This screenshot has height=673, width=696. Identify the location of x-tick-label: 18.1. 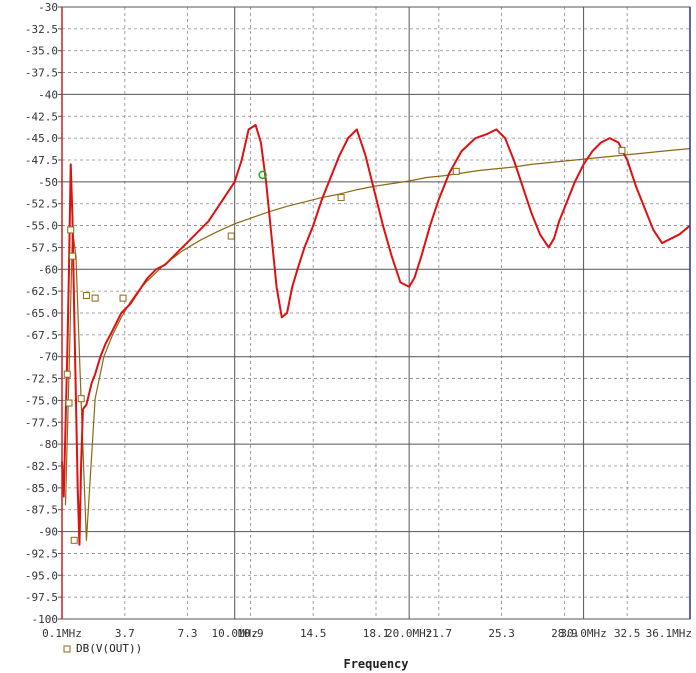
(376, 633).